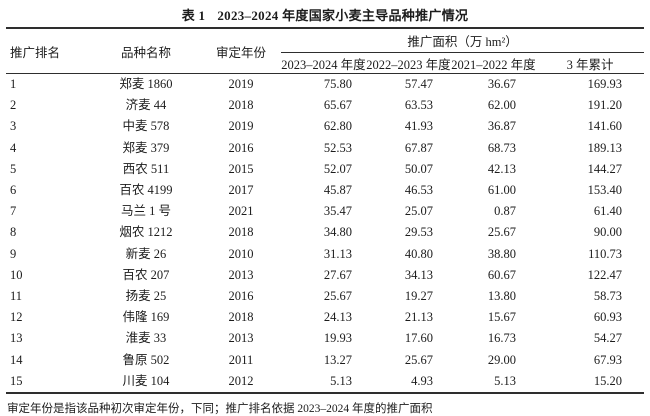 The height and width of the screenshot is (416, 650). I want to click on table-title-text: 2023–2024 年度国家小麦主导品种推广情况, so click(343, 15).